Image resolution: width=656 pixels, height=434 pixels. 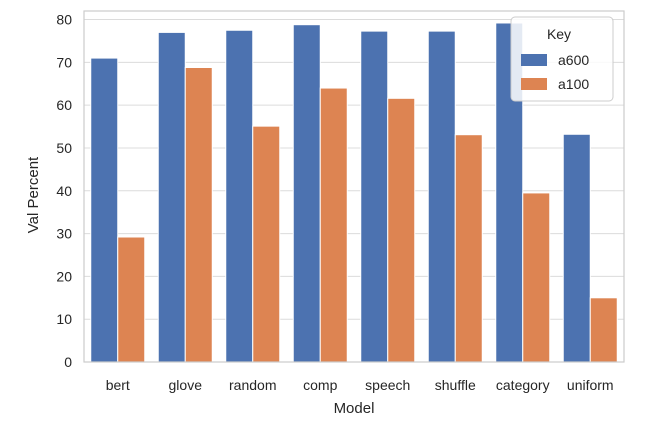 I want to click on y-tick-label: 40, so click(x=64, y=191).